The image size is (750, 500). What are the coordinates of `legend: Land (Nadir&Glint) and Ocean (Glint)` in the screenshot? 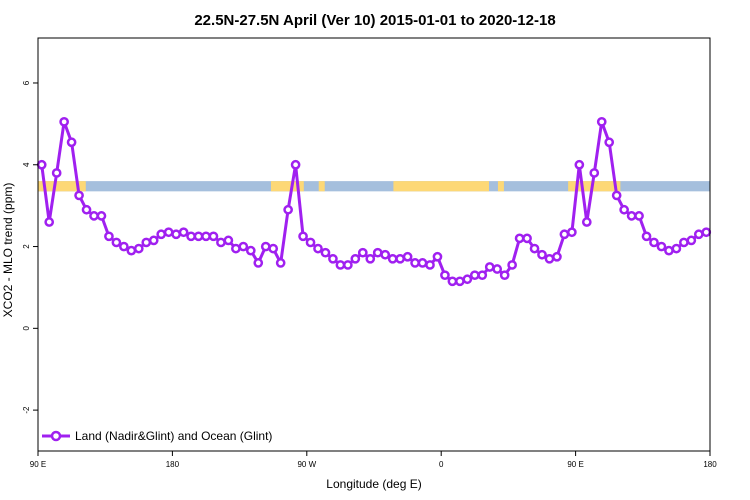 It's located at (157, 436).